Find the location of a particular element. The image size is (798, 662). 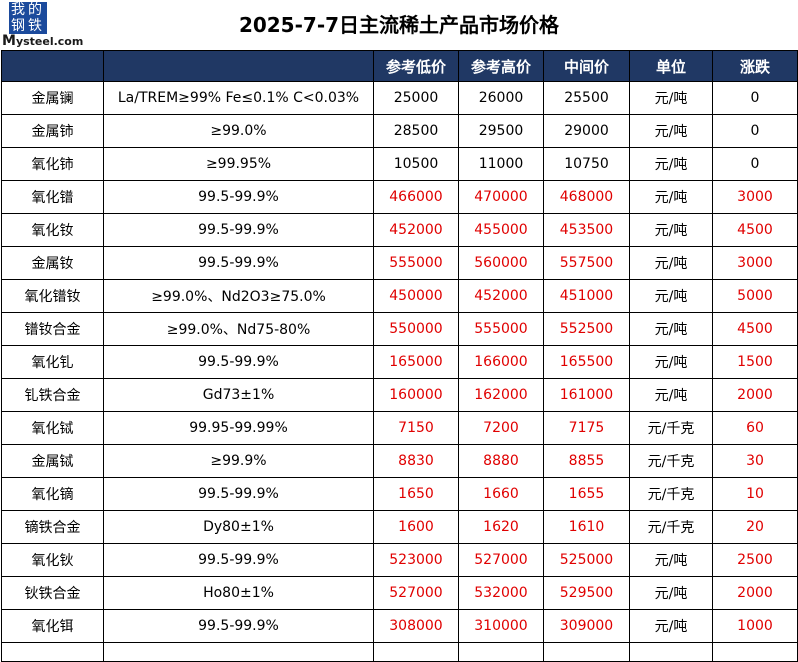

cell-product-name: 钬铁合金 is located at coordinates (52, 593).